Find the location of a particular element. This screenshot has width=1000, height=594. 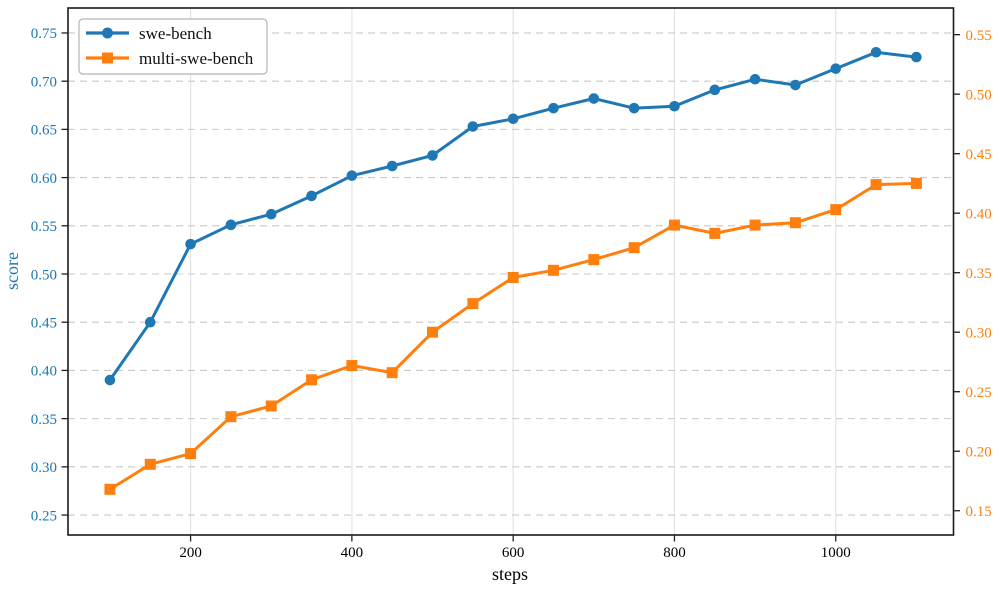

right-tick-label: 0.25 is located at coordinates (979, 393).